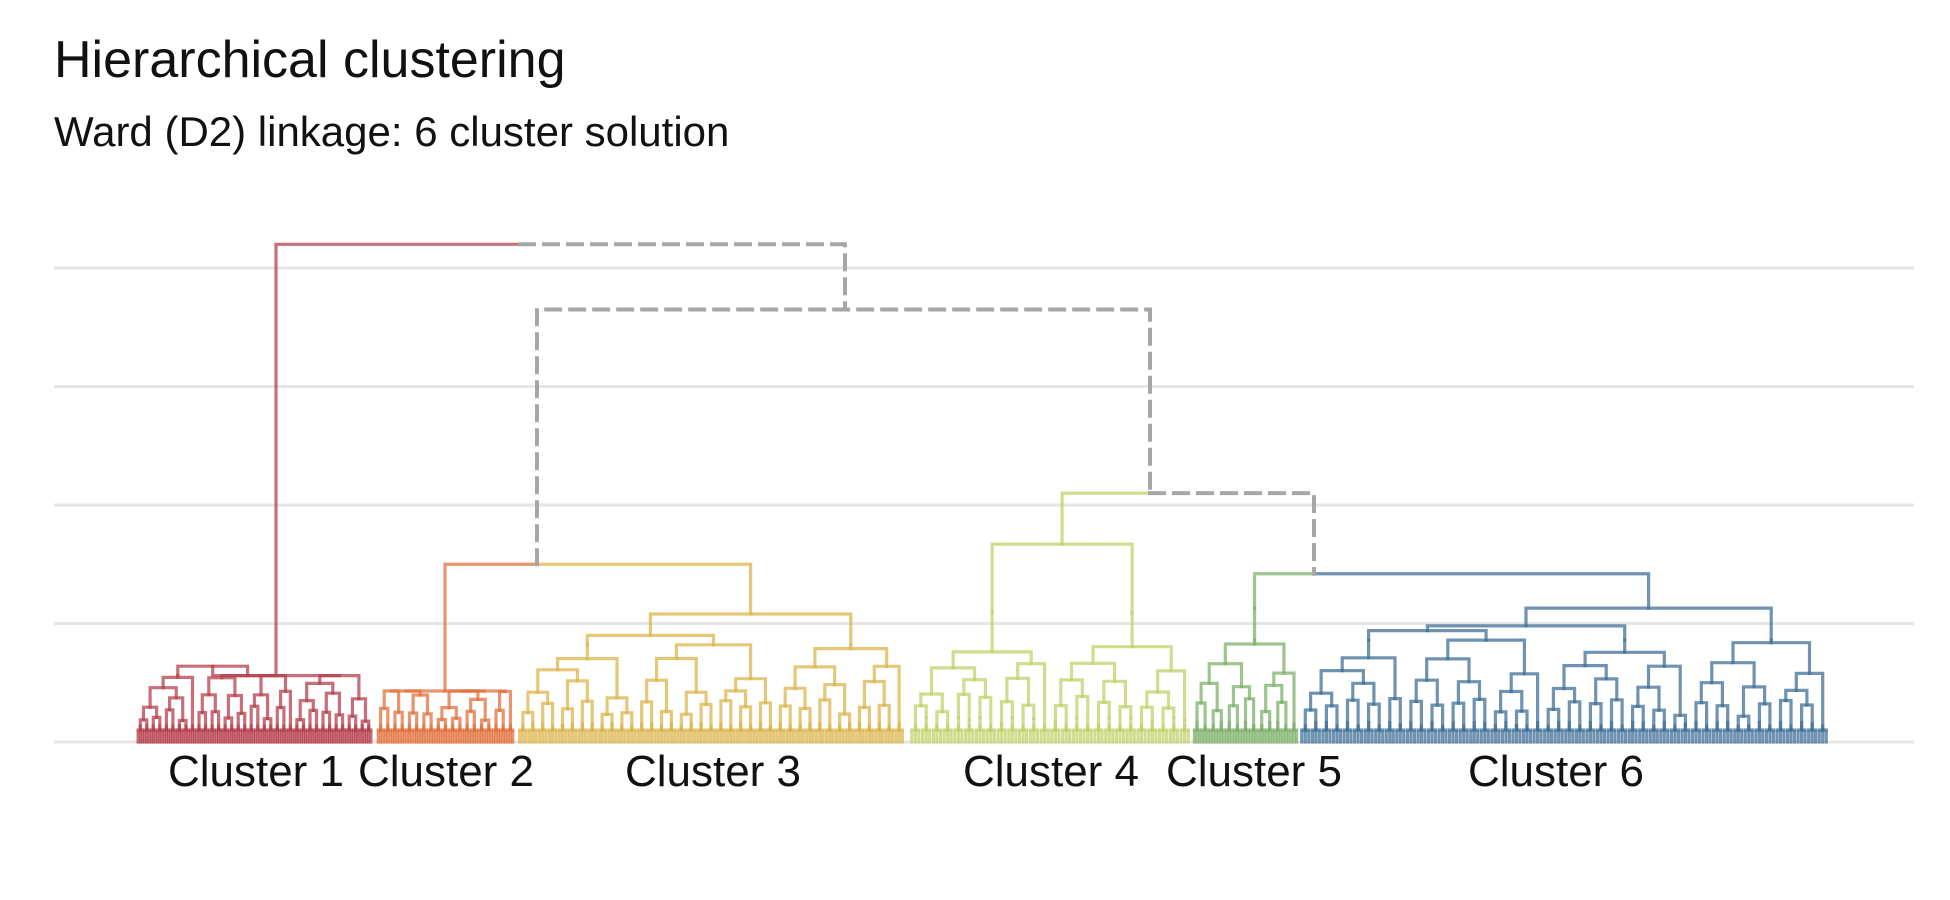 This screenshot has width=1950, height=900. I want to click on cluster-5-branches, so click(1245, 675).